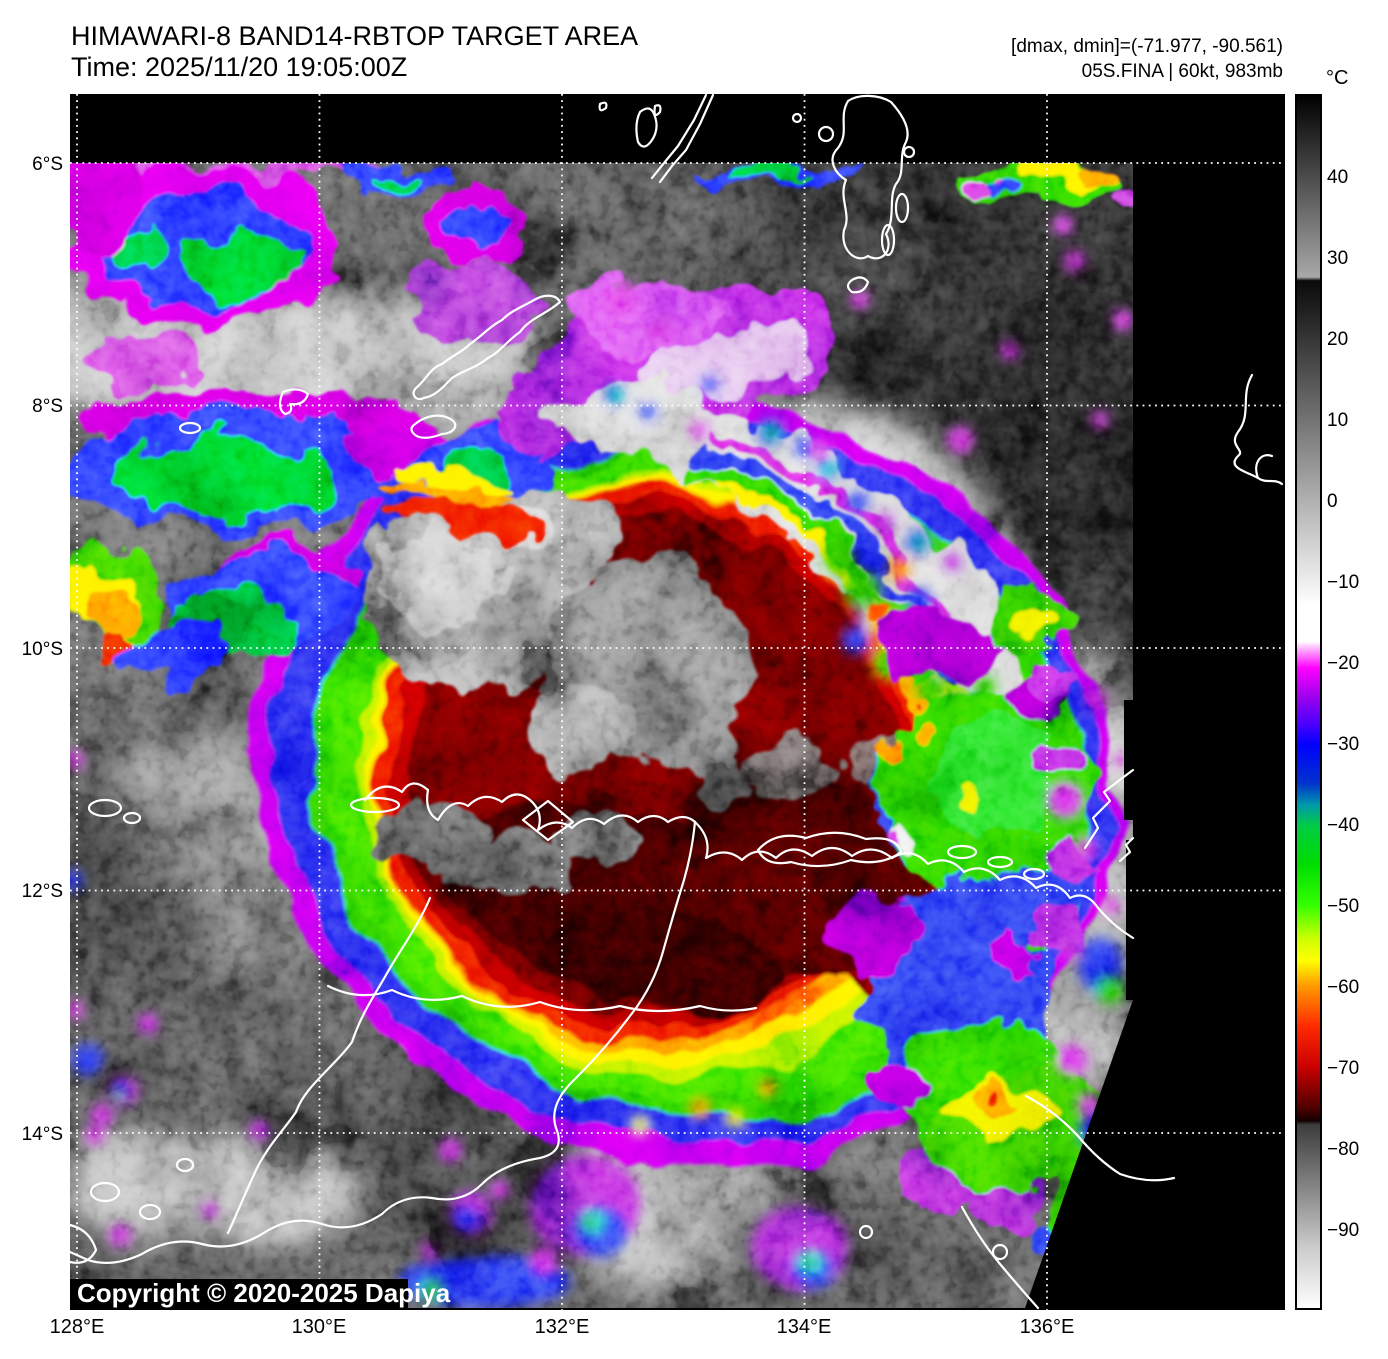 The width and height of the screenshot is (1388, 1359). What do you see at coordinates (1343, 906) in the screenshot?
I see `svg-text: −50` at bounding box center [1343, 906].